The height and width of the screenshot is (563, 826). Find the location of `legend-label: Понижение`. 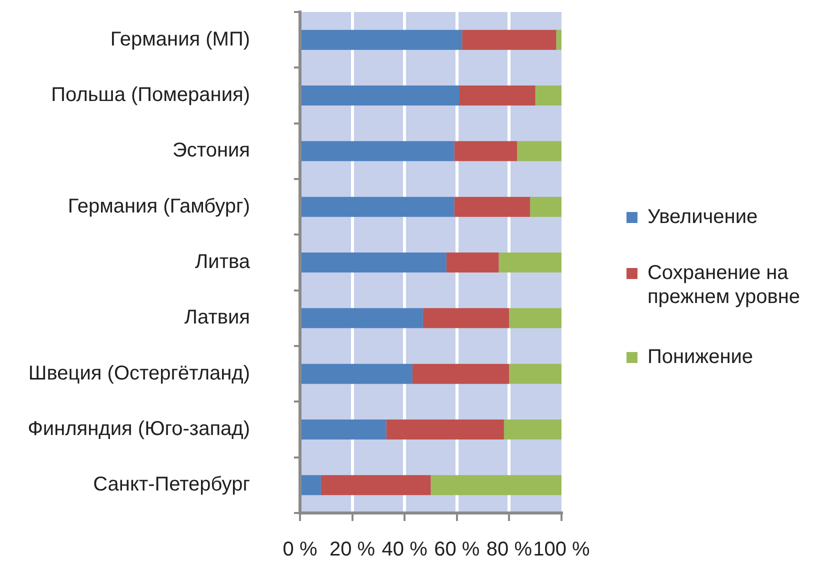

legend-label: Понижение is located at coordinates (700, 357).